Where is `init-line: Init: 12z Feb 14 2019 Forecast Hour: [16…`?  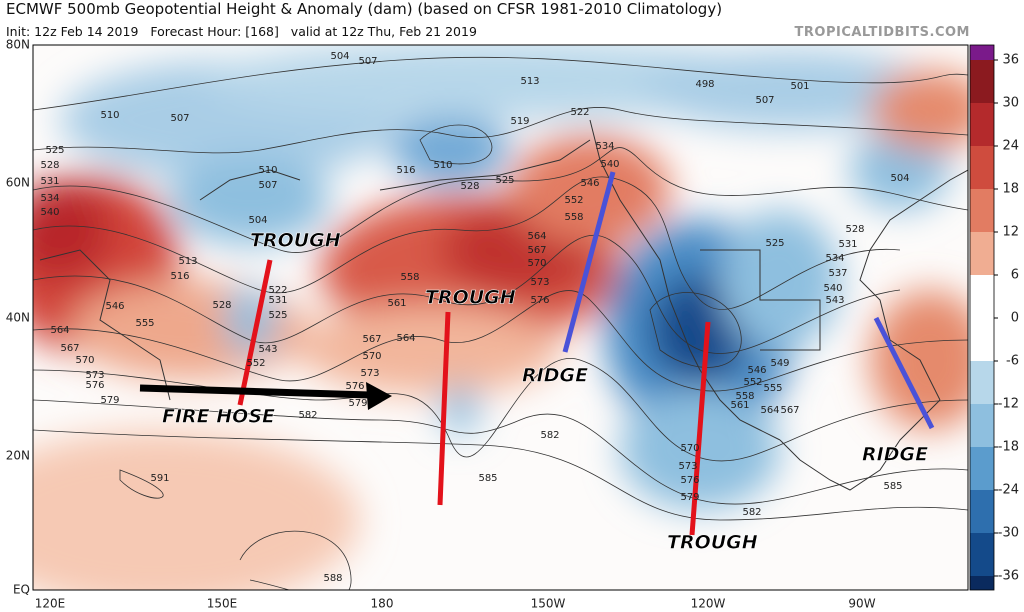
init-line: Init: 12z Feb 14 2019 Forecast Hour: [16… is located at coordinates (241, 31).